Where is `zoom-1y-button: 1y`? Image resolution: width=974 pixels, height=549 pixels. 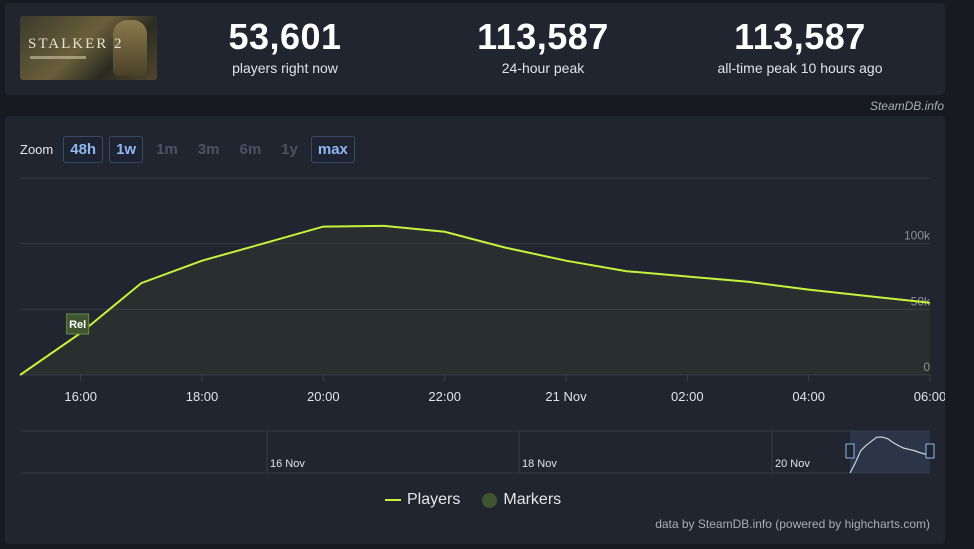
zoom-1y-button: 1y is located at coordinates (289, 149).